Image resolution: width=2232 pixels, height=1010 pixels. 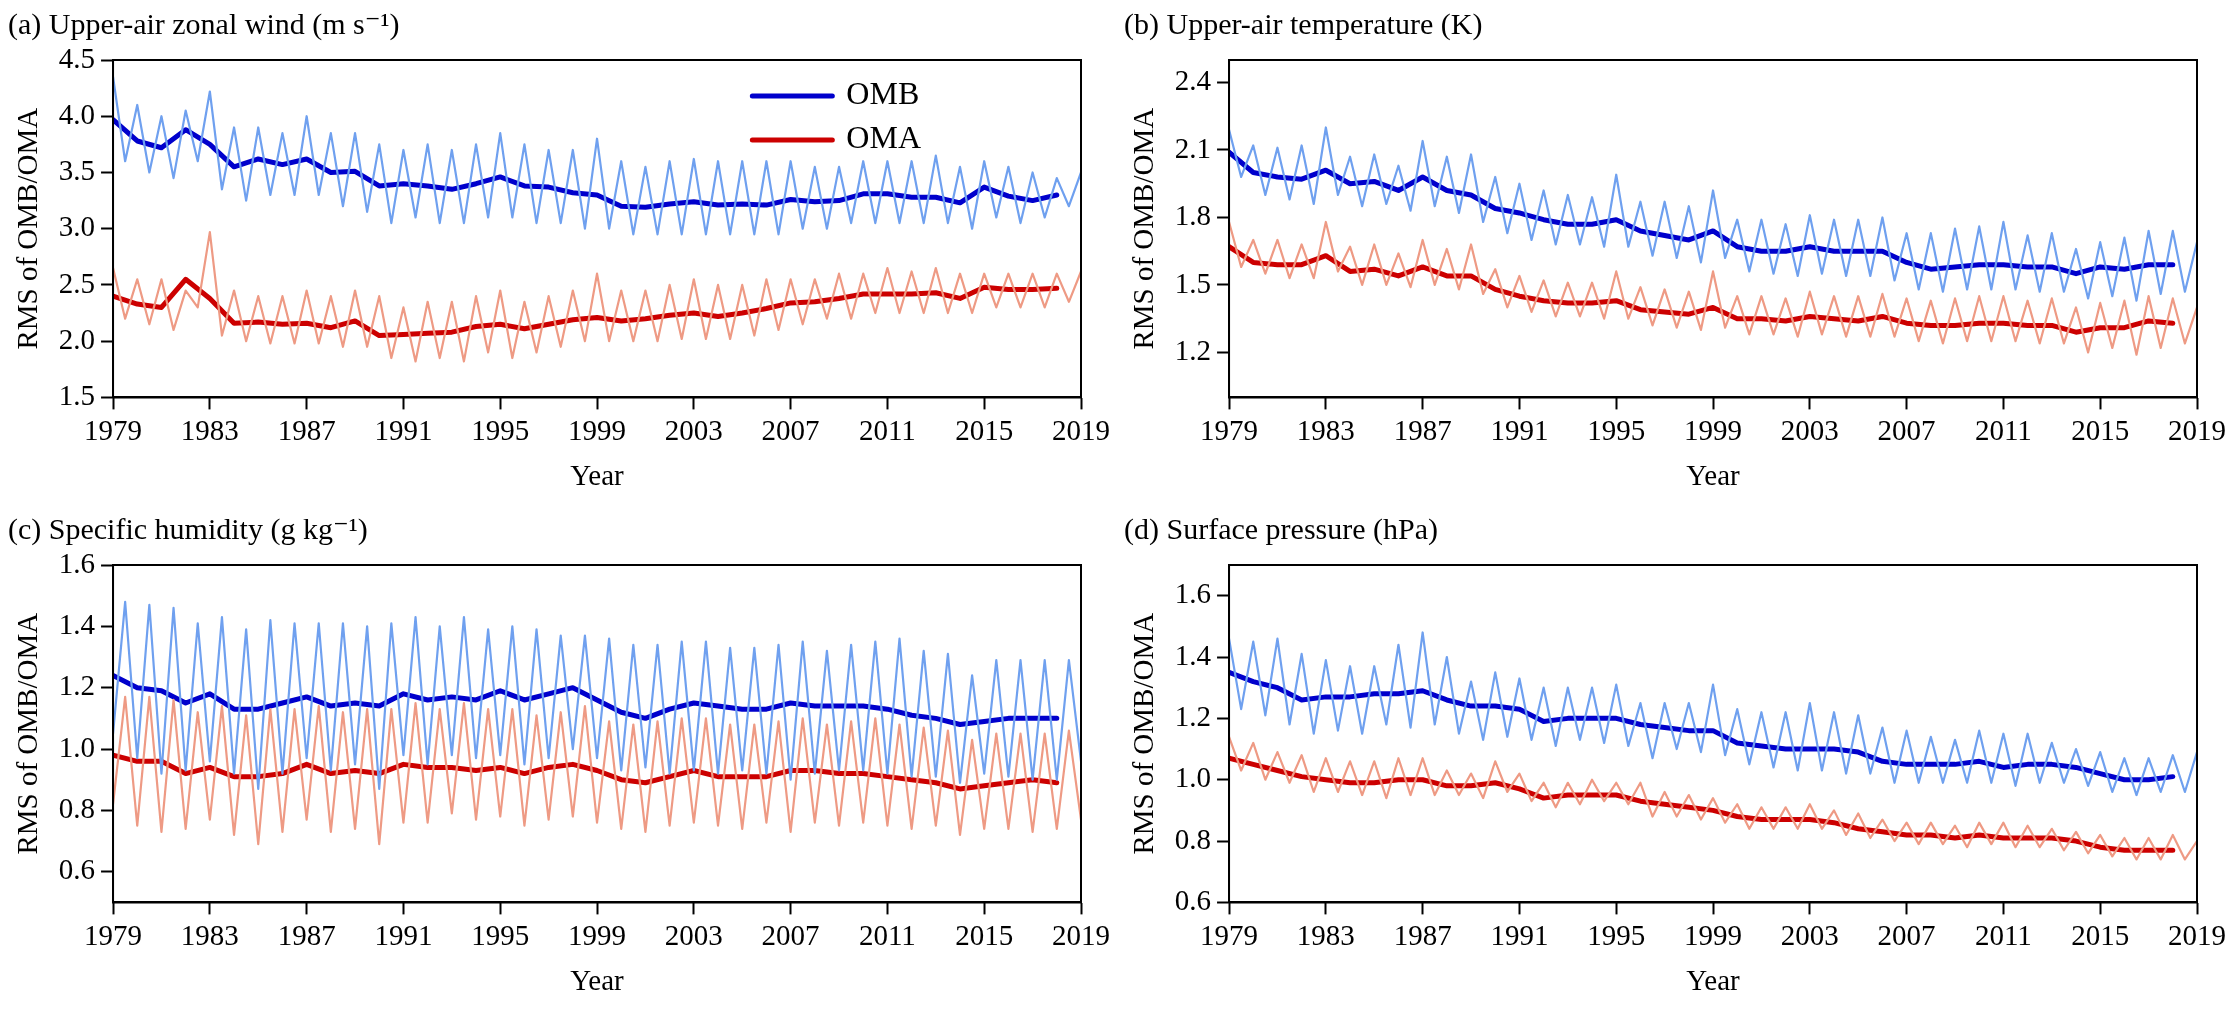 What do you see at coordinates (1193, 80) in the screenshot?
I see `y-tick-label: 2.4` at bounding box center [1193, 80].